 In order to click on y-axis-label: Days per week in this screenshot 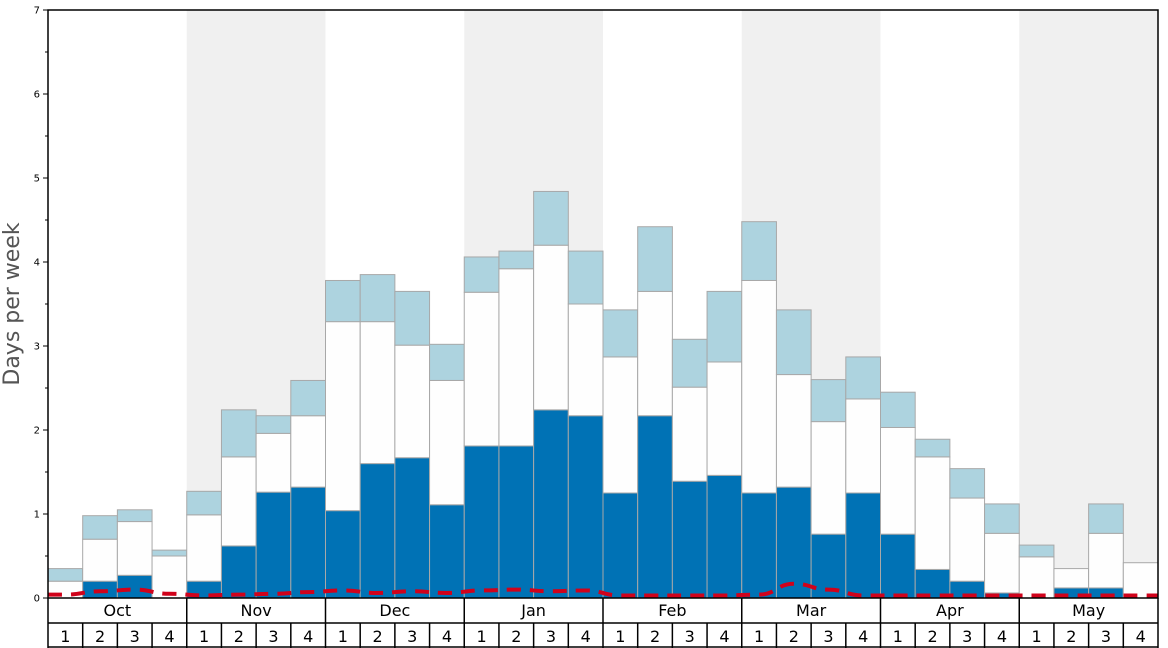, I will do `click(12, 303)`.